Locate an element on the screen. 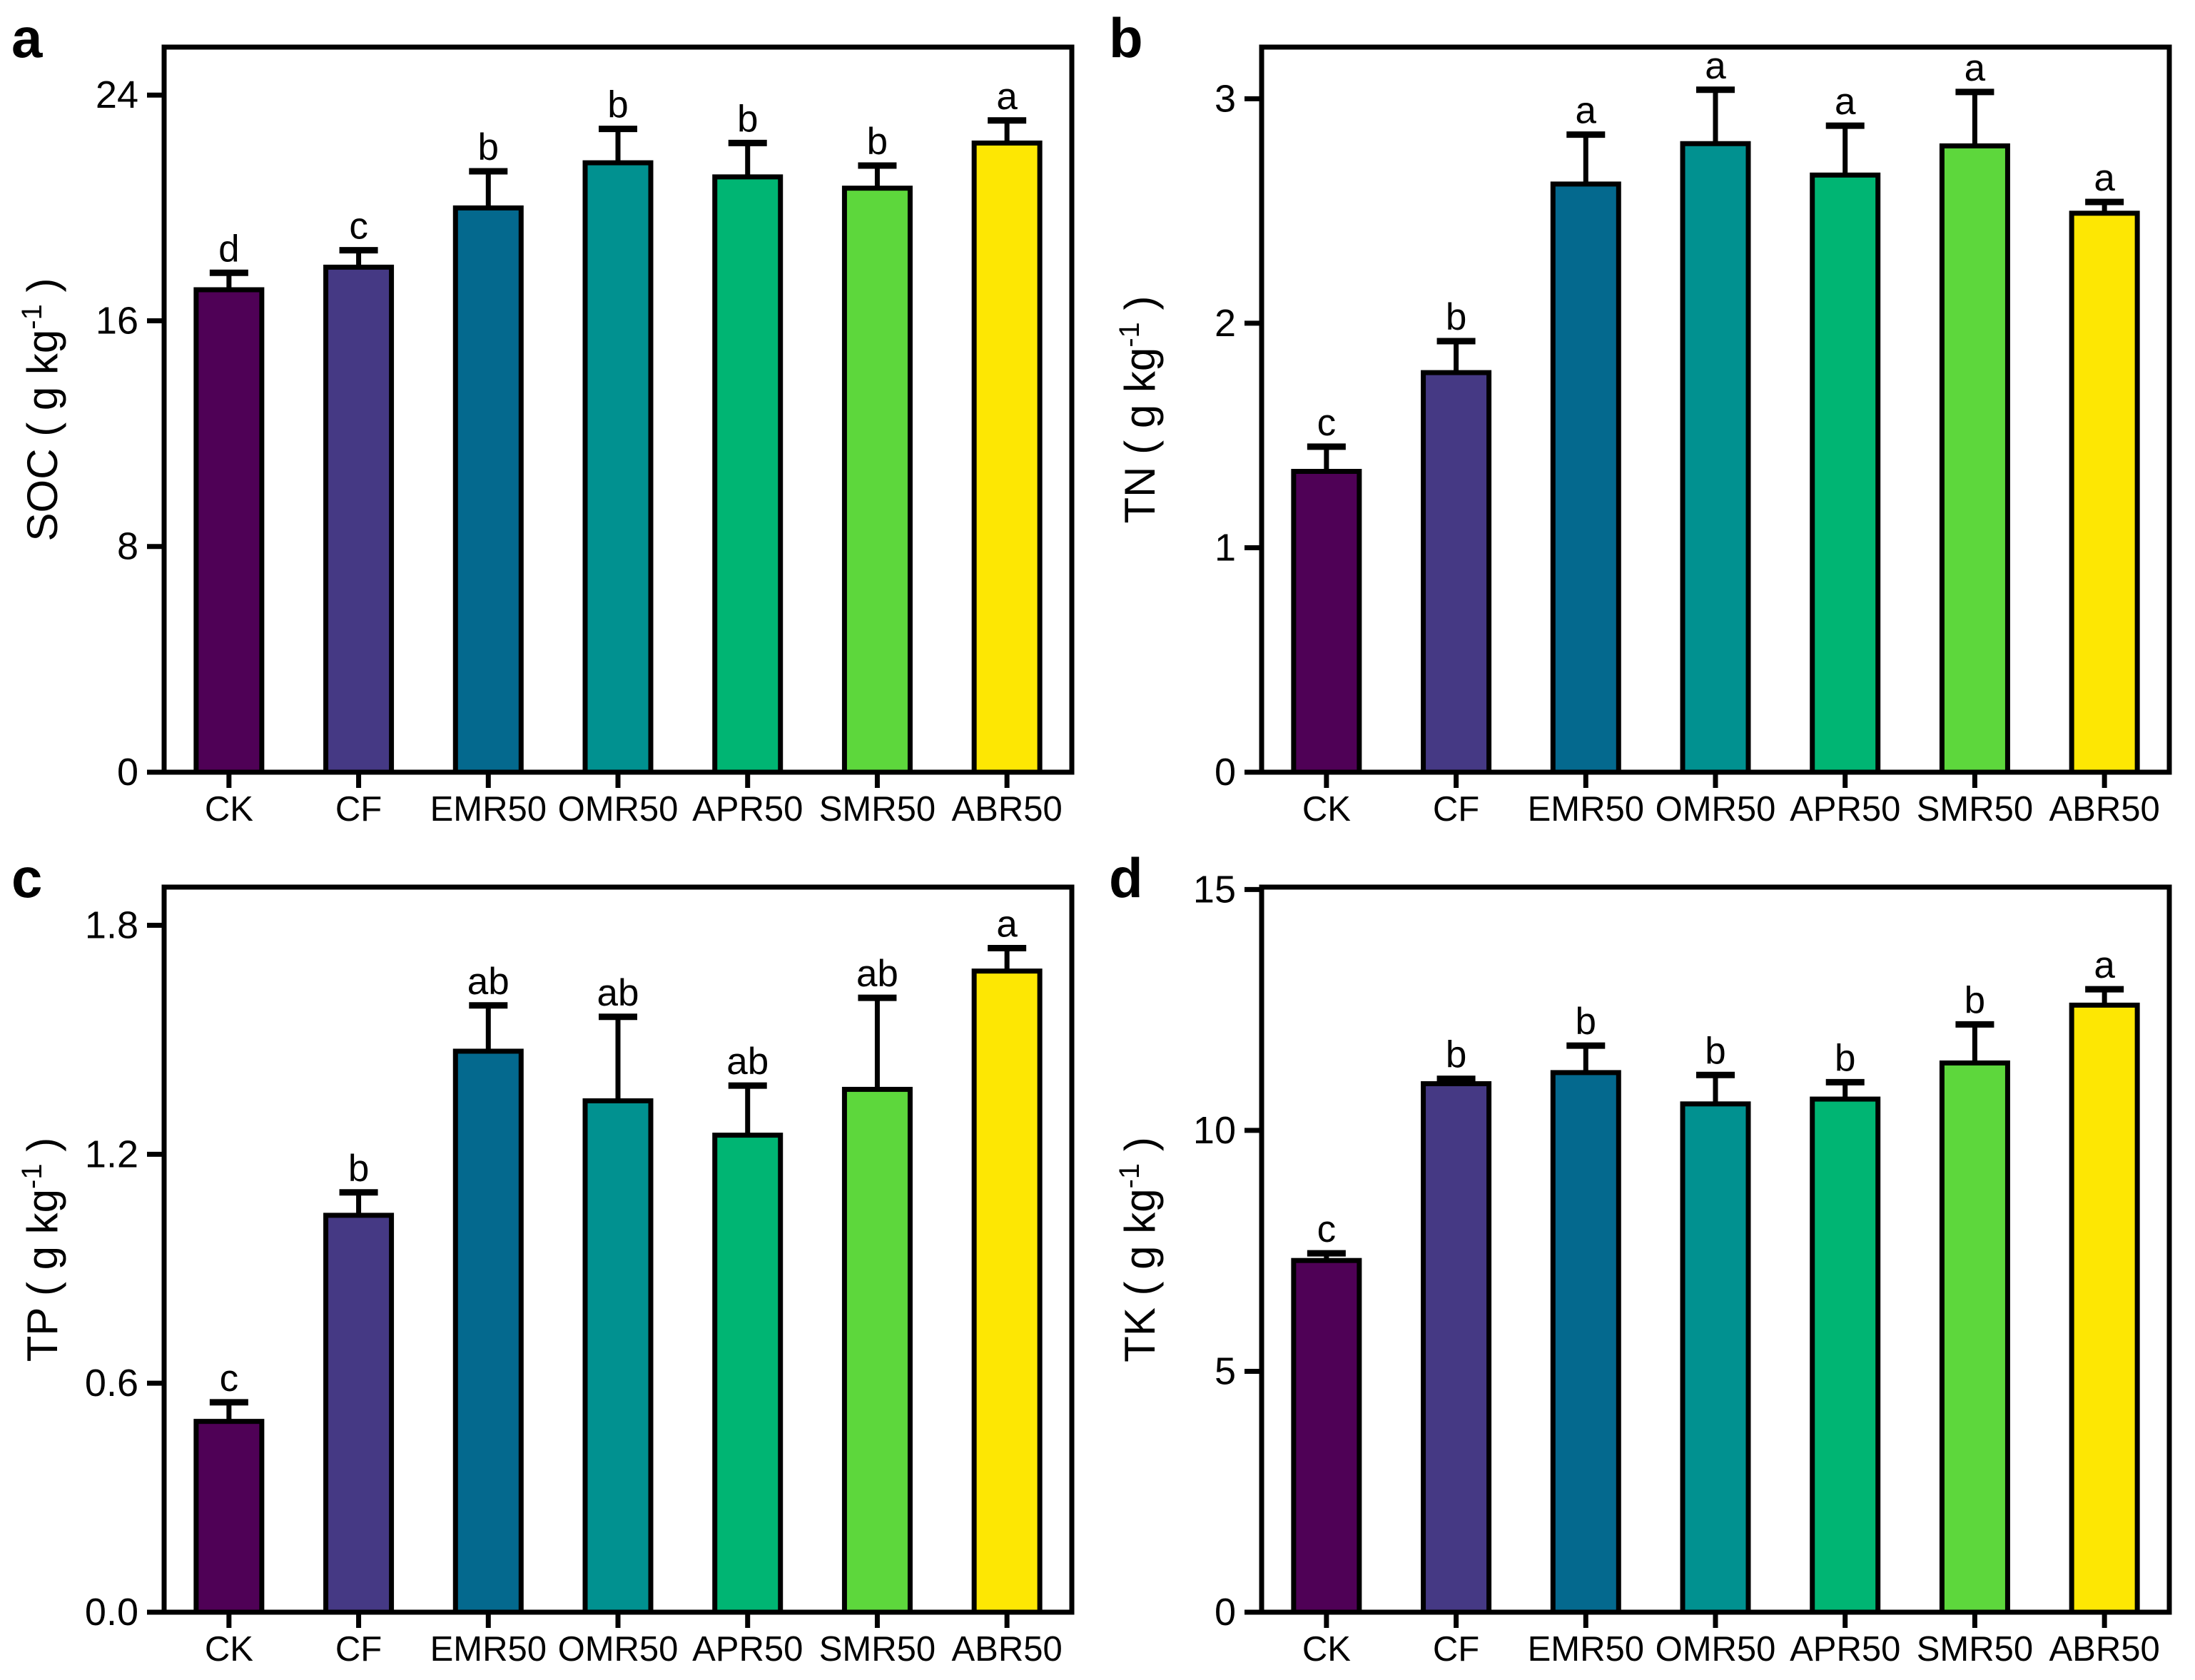  panel-c-letter: c is located at coordinates (27, 877).